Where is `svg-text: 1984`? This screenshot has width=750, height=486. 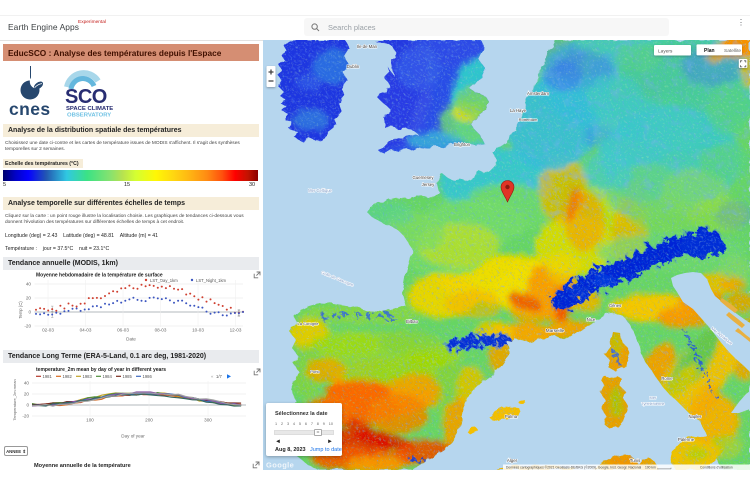
svg-text: 1984 is located at coordinates (108, 376).